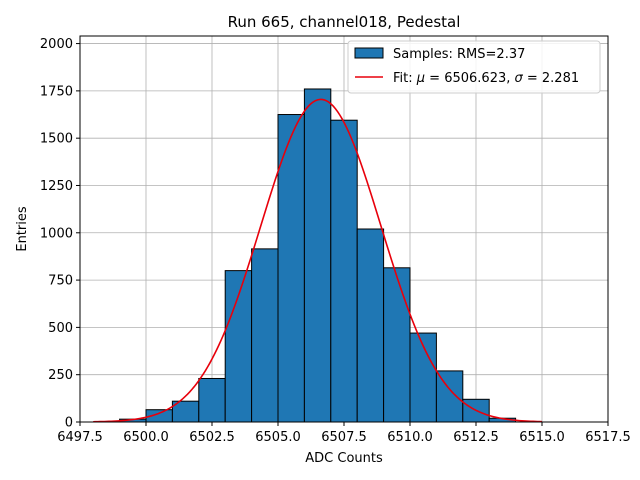 The image size is (640, 480). I want to click on legend-fit-mu-value: = 6506.623,, so click(469, 78).